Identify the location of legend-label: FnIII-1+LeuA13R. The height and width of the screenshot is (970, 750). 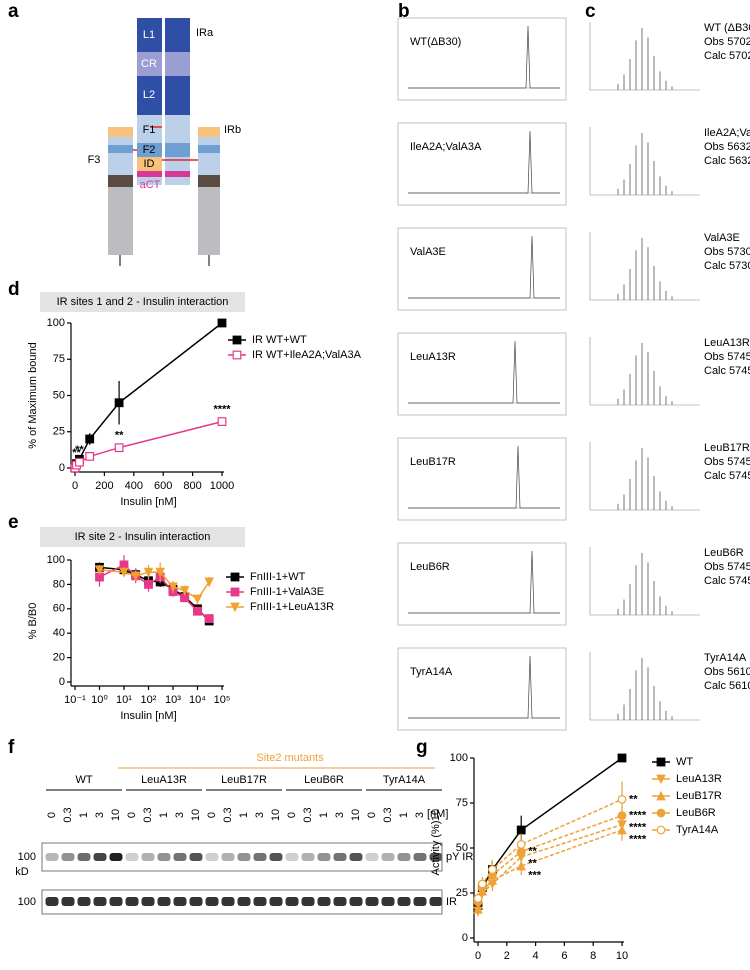
(292, 607).